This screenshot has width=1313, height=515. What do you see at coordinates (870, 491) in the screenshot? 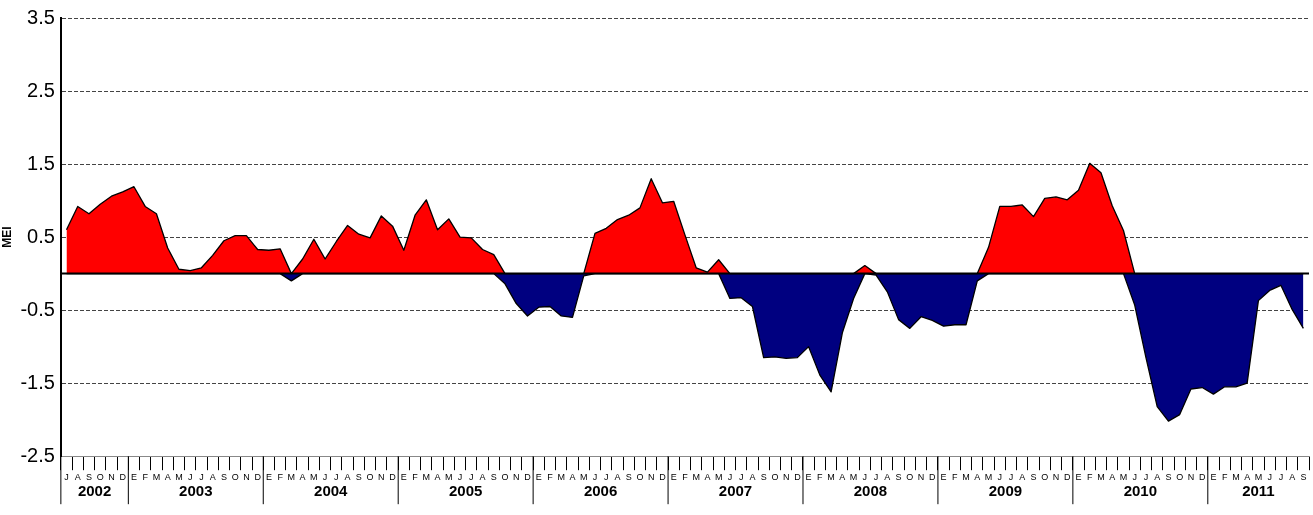
I see `text: 2008` at bounding box center [870, 491].